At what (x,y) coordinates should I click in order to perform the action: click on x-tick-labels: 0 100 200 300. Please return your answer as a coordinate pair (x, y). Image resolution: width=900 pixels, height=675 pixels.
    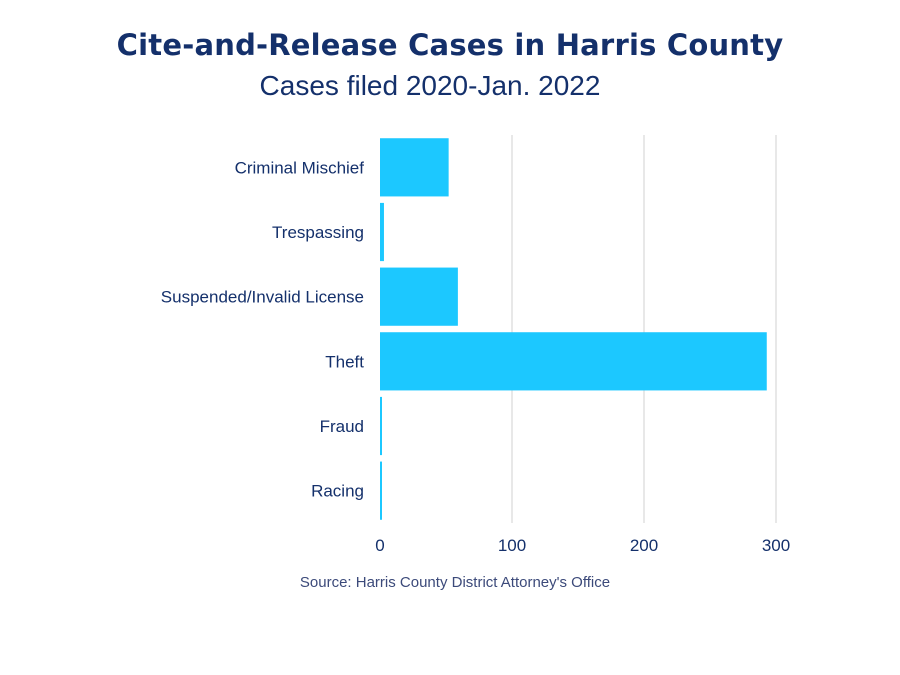
    Looking at the image, I should click on (582, 545).